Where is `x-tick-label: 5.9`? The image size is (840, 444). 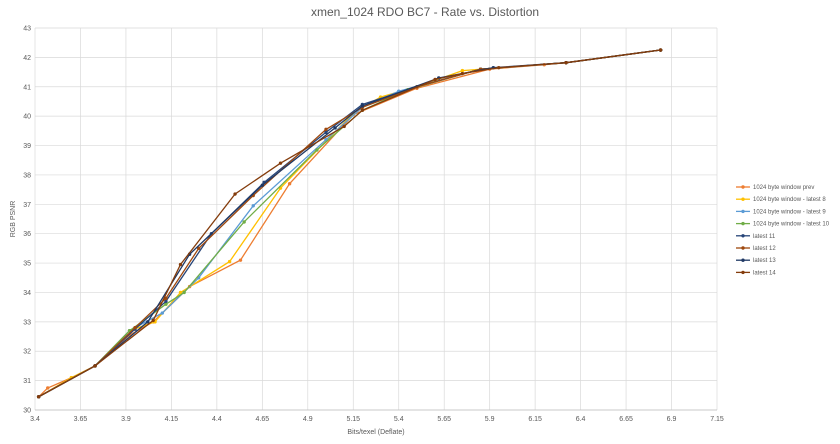
x-tick-label: 5.9 is located at coordinates (490, 419).